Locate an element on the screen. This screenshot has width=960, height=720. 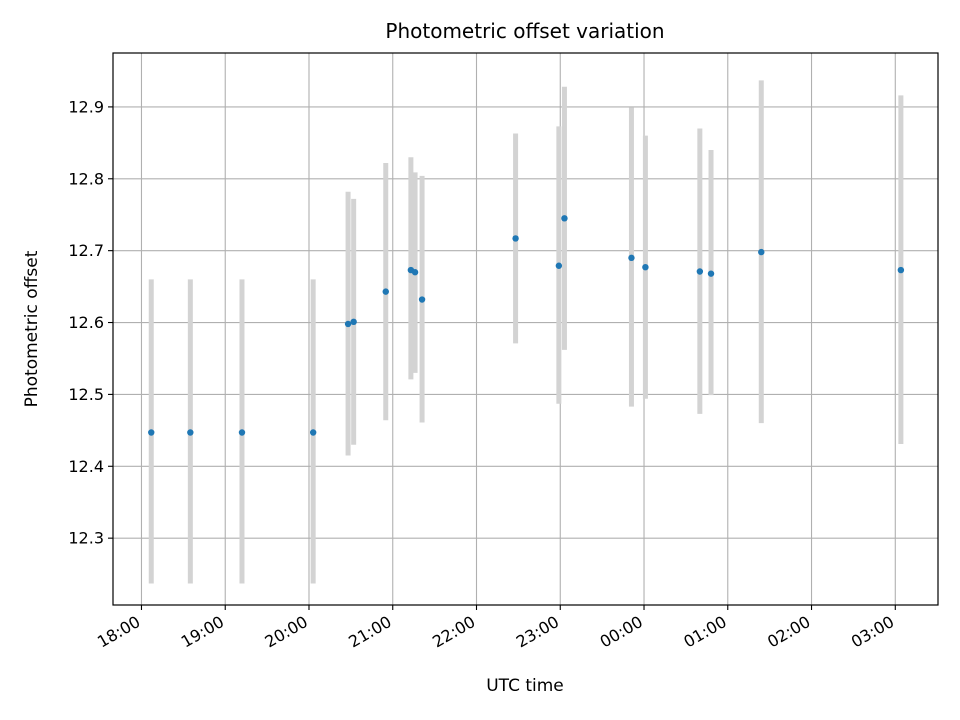
chart-title: Photometric offset variation is located at coordinates (524, 31).